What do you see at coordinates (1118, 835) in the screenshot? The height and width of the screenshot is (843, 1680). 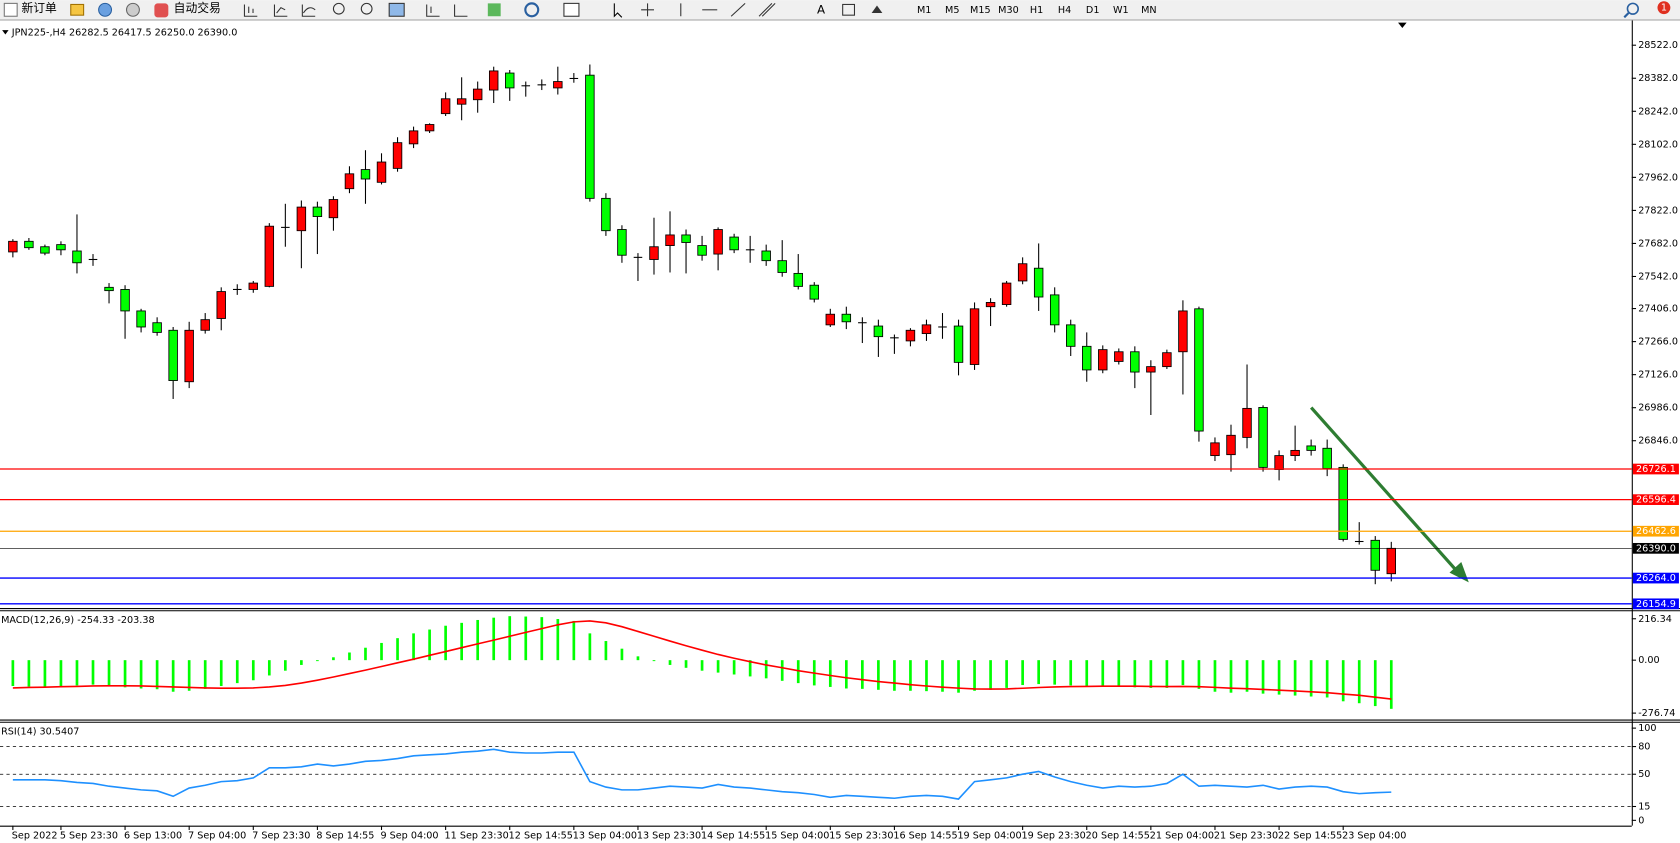 I see `x-tick-label: 20 Sep 14:55` at bounding box center [1118, 835].